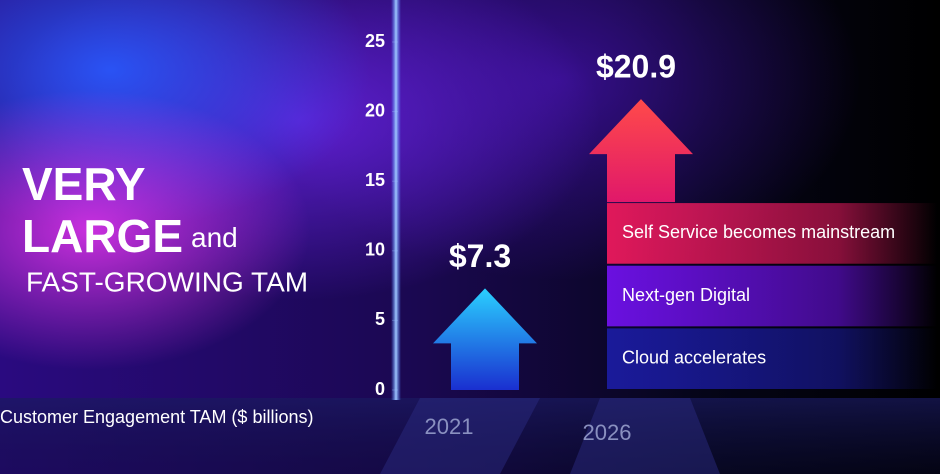 This screenshot has width=940, height=474. Describe the element at coordinates (375, 180) in the screenshot. I see `y-tick-label: 15` at that location.